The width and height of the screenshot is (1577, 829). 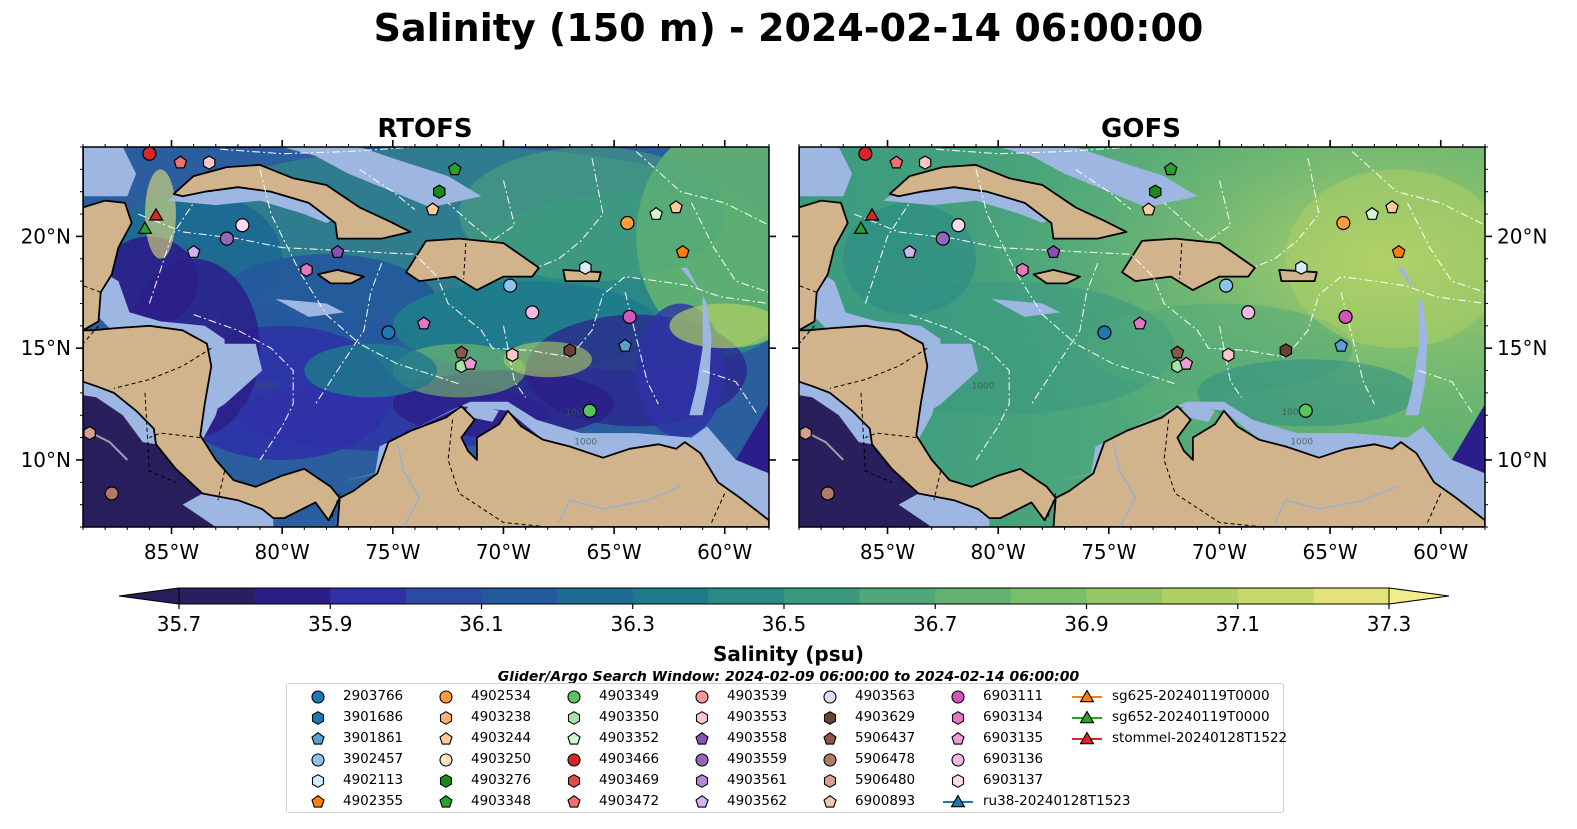 What do you see at coordinates (1270, 461) in the screenshot?
I see `shelf-caribsouth` at bounding box center [1270, 461].